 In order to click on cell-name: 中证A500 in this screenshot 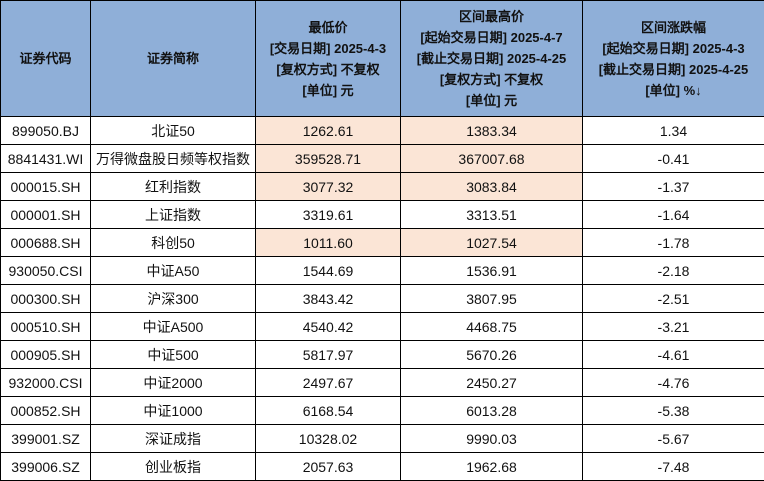, I will do `click(173, 326)`.